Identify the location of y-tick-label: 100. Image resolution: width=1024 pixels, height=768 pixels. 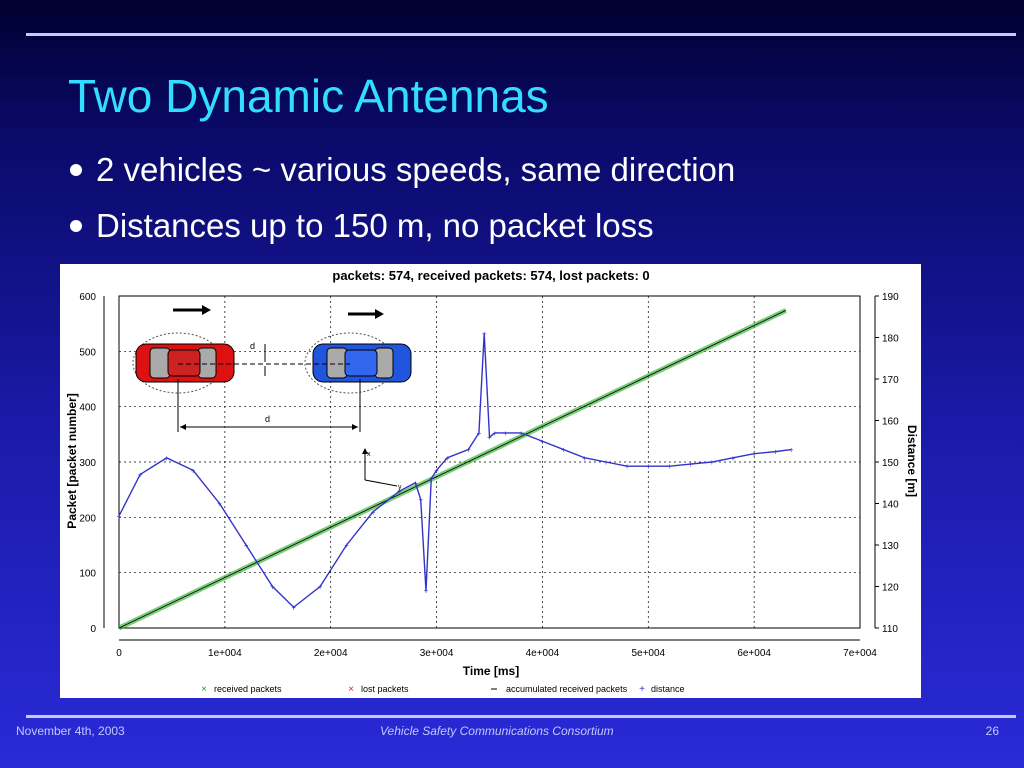
(87, 574).